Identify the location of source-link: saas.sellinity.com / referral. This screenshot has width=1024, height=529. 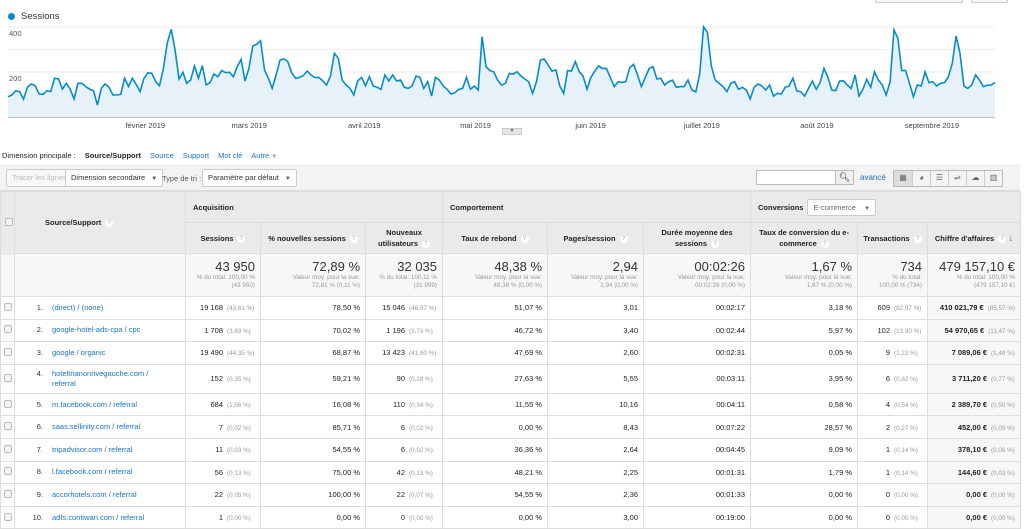
(96, 427).